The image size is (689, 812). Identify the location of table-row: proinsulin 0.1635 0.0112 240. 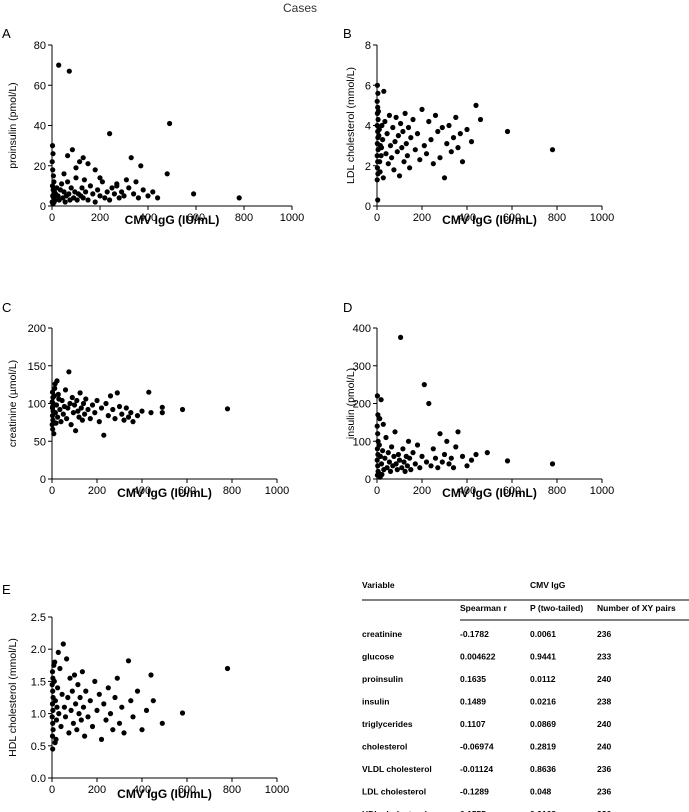
(486, 679).